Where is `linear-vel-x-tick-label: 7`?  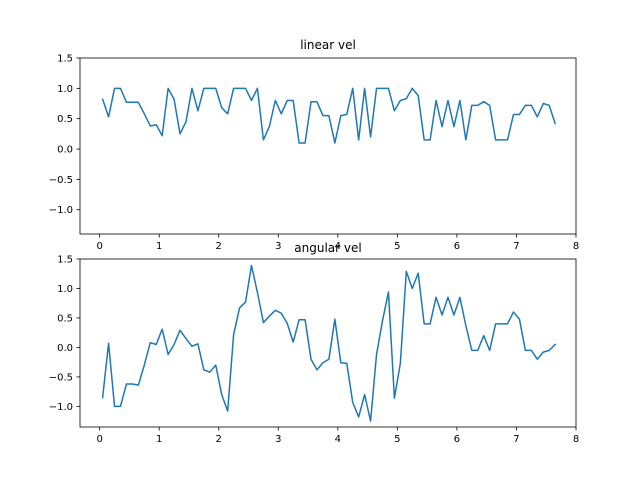 linear-vel-x-tick-label: 7 is located at coordinates (516, 246).